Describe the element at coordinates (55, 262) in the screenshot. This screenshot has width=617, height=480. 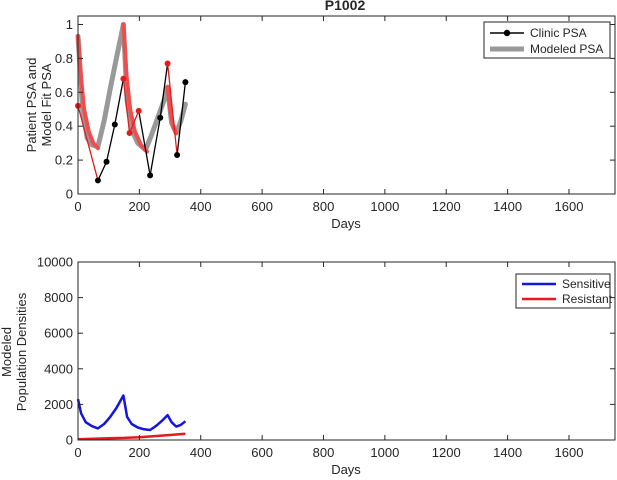
I see `y-tick-label: 10000` at that location.